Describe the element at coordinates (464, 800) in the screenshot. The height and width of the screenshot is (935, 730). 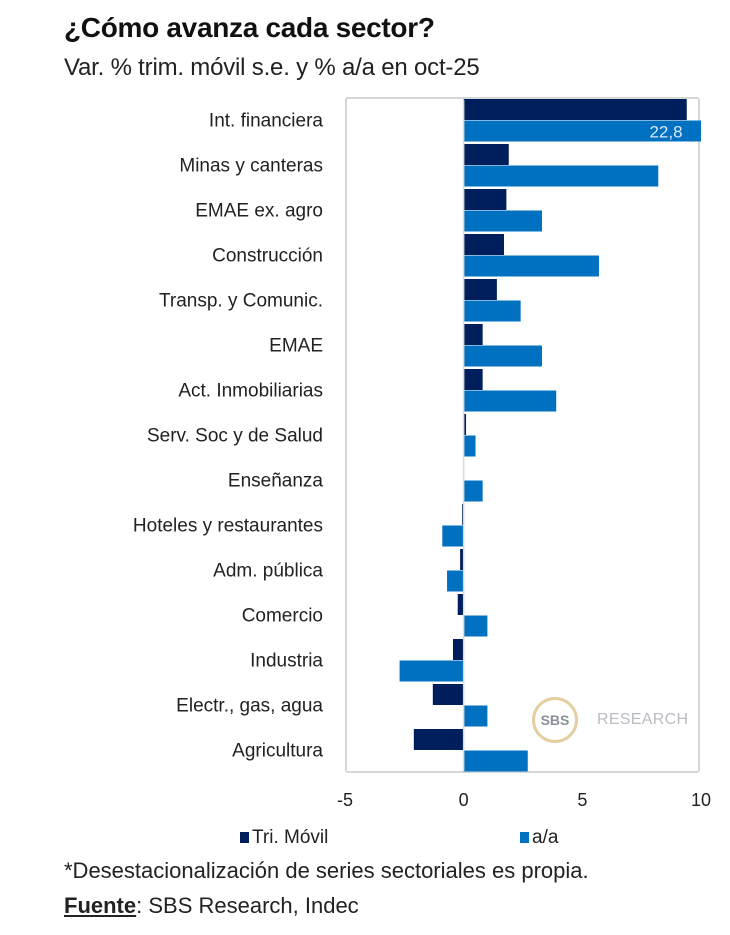
I see `x-tick-label: 0` at that location.